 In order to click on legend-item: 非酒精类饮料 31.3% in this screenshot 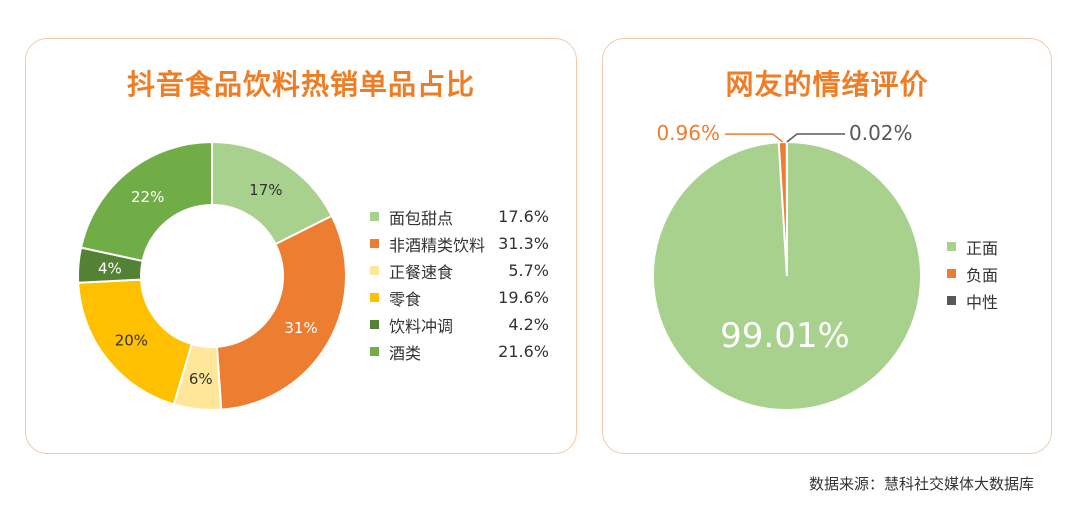, I will do `click(459, 243)`.